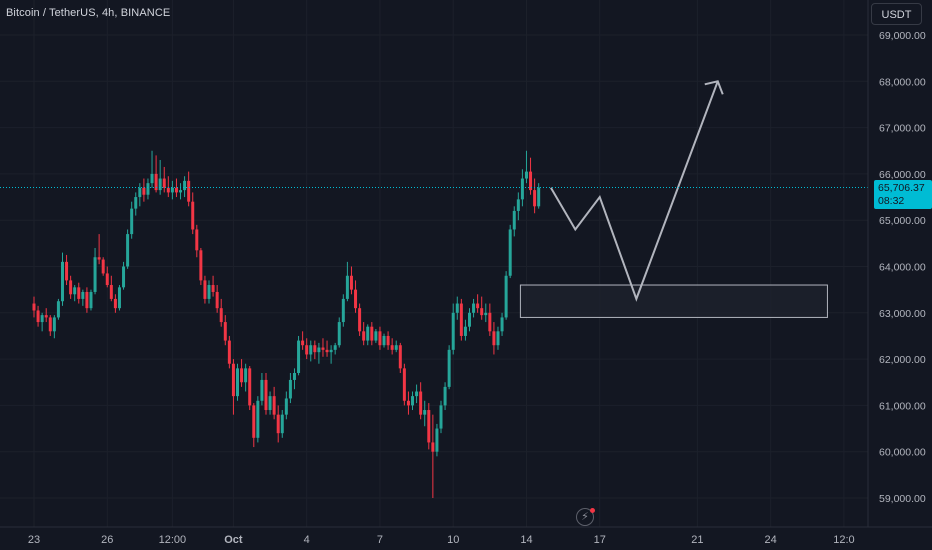  Describe the element at coordinates (88, 13) in the screenshot. I see `symbol-title: Bitcoin / TetherUS, 4h, BINANCE` at that location.